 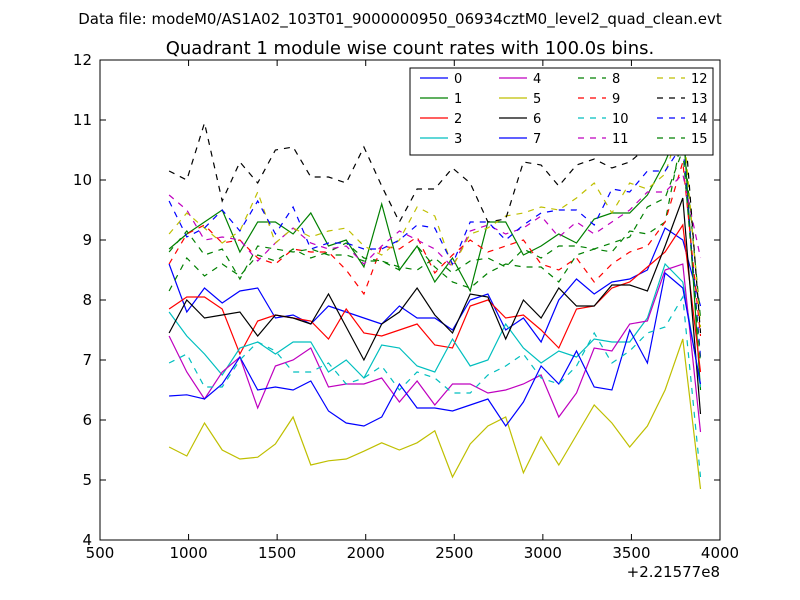 I want to click on legend-label-0: 0, so click(x=458, y=79).